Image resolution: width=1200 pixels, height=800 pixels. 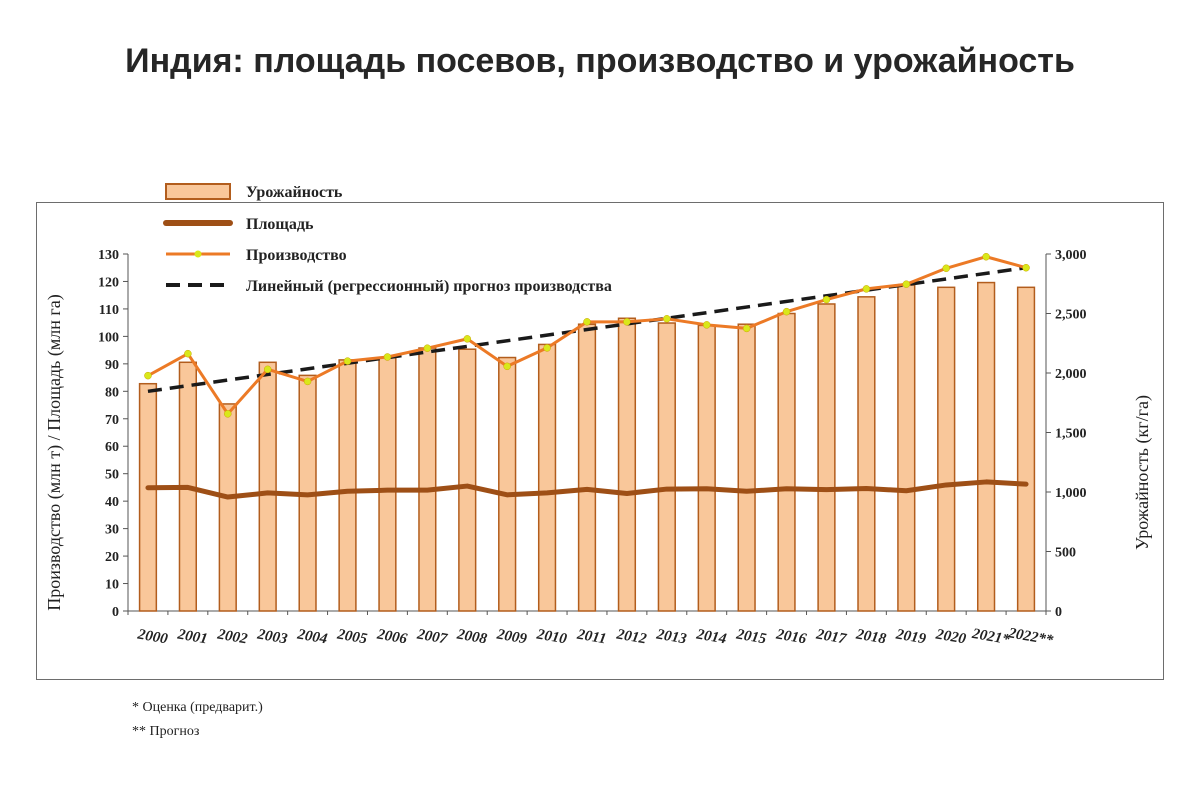 I want to click on x-tick-label: 2010, so click(x=552, y=636).